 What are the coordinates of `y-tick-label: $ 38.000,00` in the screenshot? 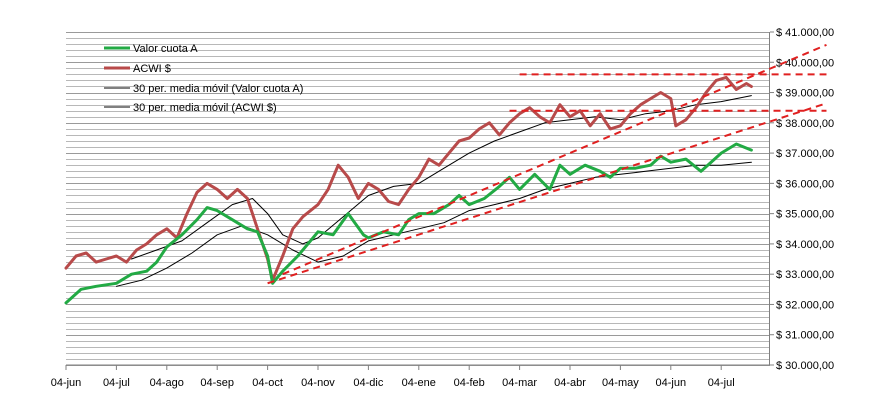 It's located at (805, 124).